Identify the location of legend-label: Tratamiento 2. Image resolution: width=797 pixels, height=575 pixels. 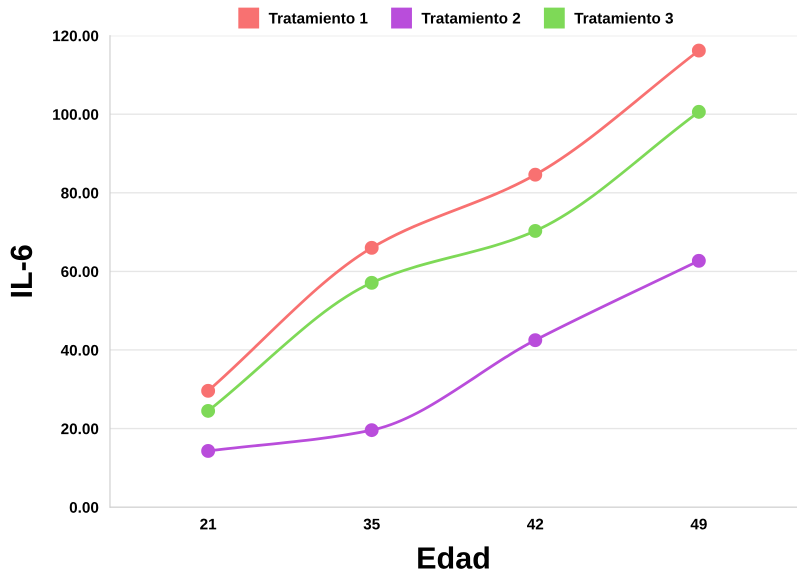
(471, 18).